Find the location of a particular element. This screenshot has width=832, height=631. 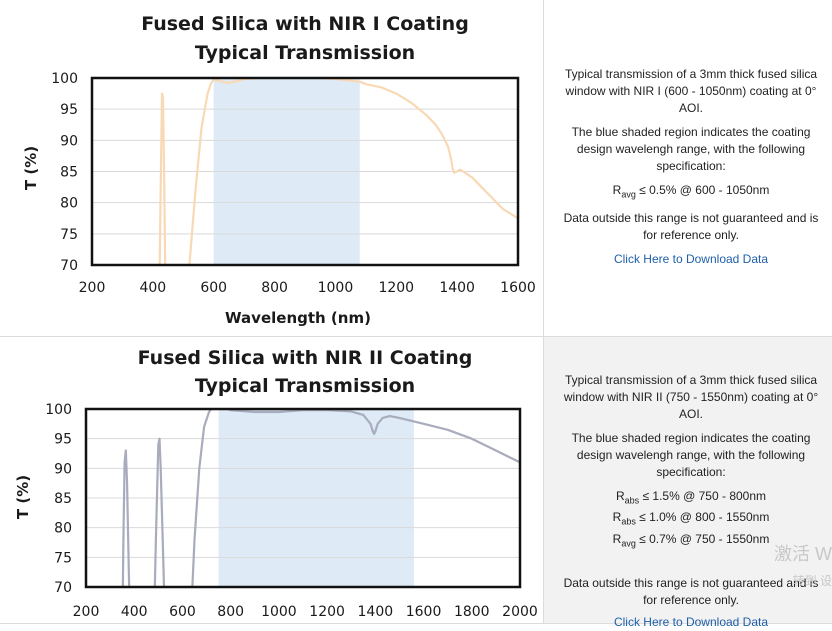

spec-text: ≤ 1.5% @ 750 - 800nm is located at coordinates (703, 496).